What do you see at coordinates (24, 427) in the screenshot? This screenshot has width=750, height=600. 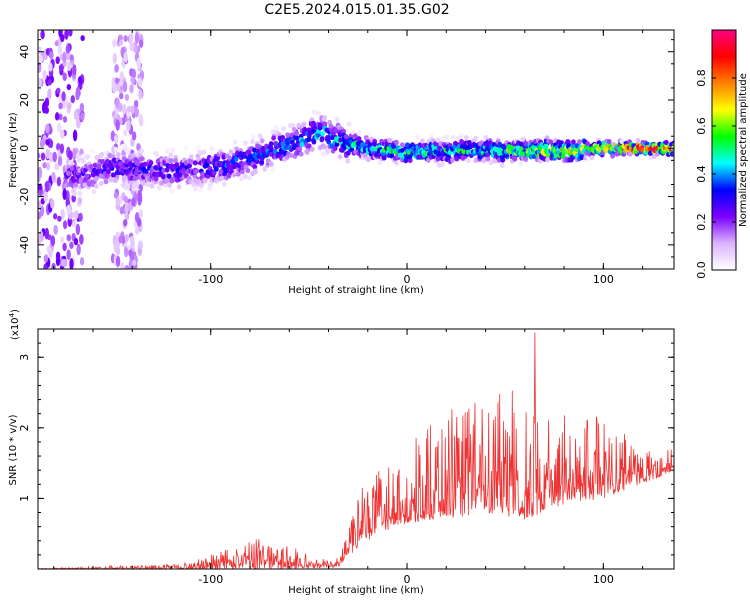 I see `y-tick-label: 2` at bounding box center [24, 427].